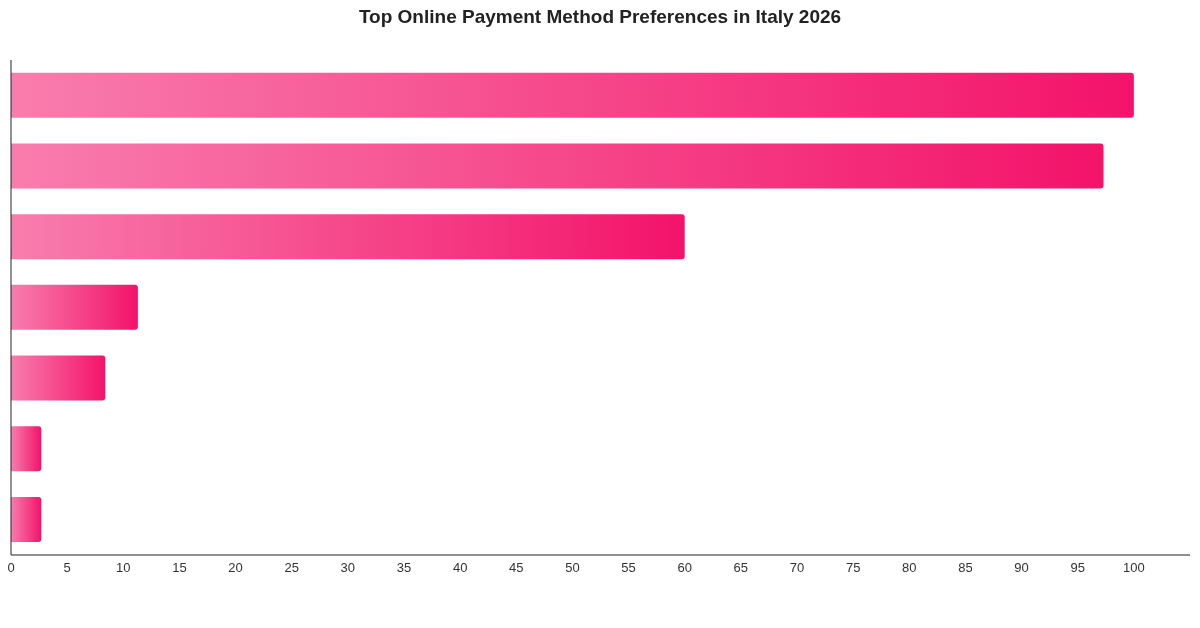 Image resolution: width=1200 pixels, height=628 pixels. Describe the element at coordinates (123, 568) in the screenshot. I see `x-tick-label: 10` at that location.